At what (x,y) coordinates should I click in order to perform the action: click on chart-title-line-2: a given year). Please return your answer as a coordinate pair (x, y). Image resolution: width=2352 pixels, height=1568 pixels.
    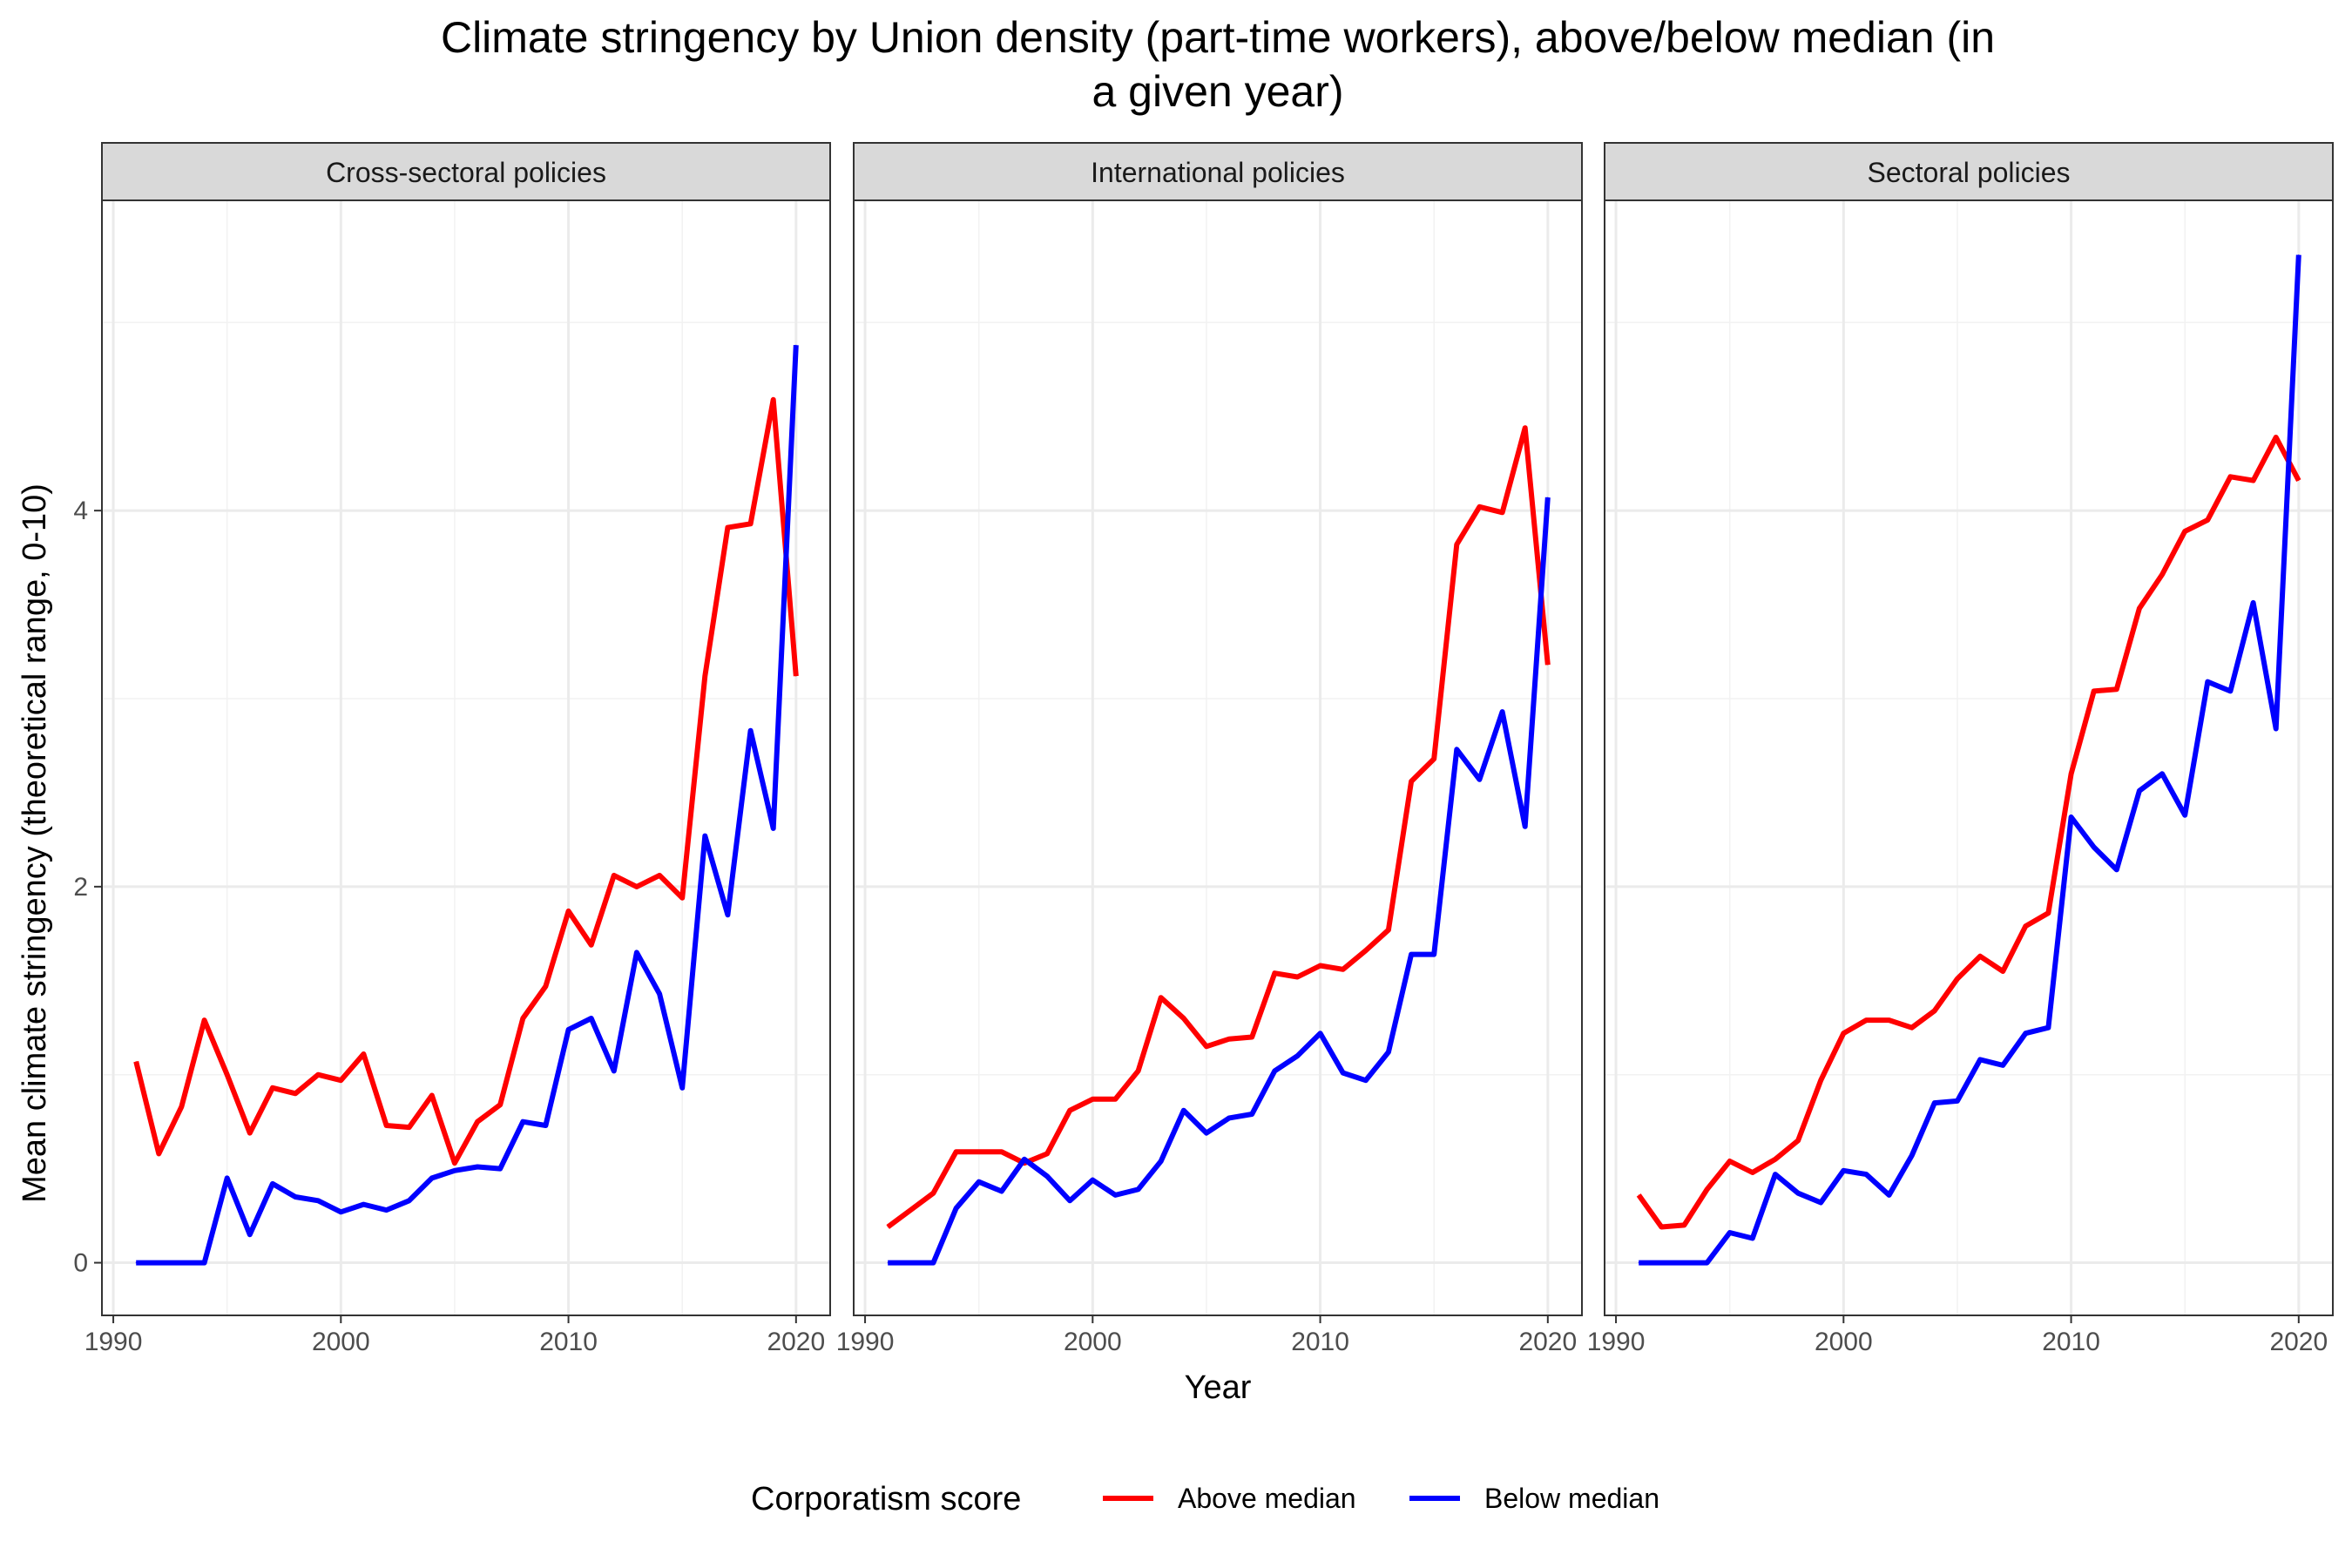
    Looking at the image, I should click on (1217, 91).